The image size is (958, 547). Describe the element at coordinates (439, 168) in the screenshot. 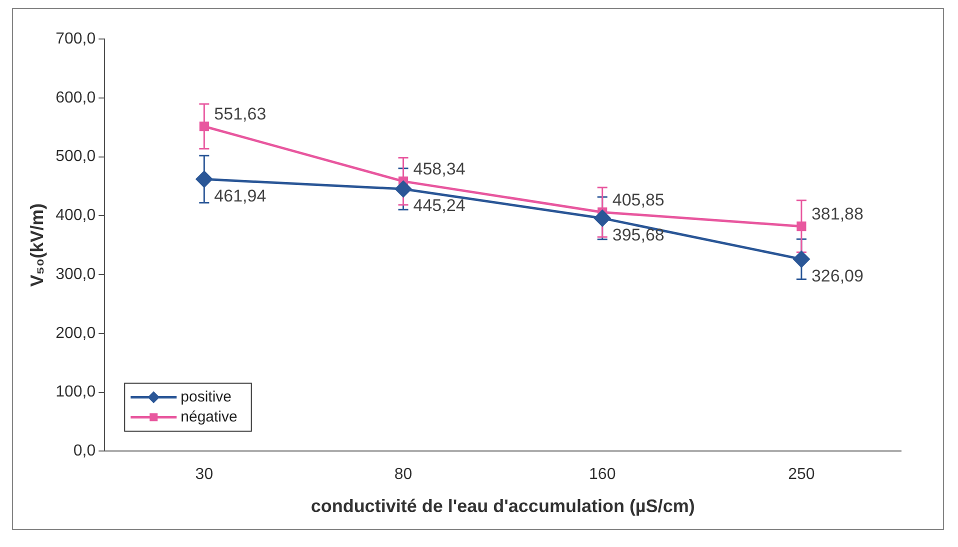

I see `data-label: 458,34` at that location.